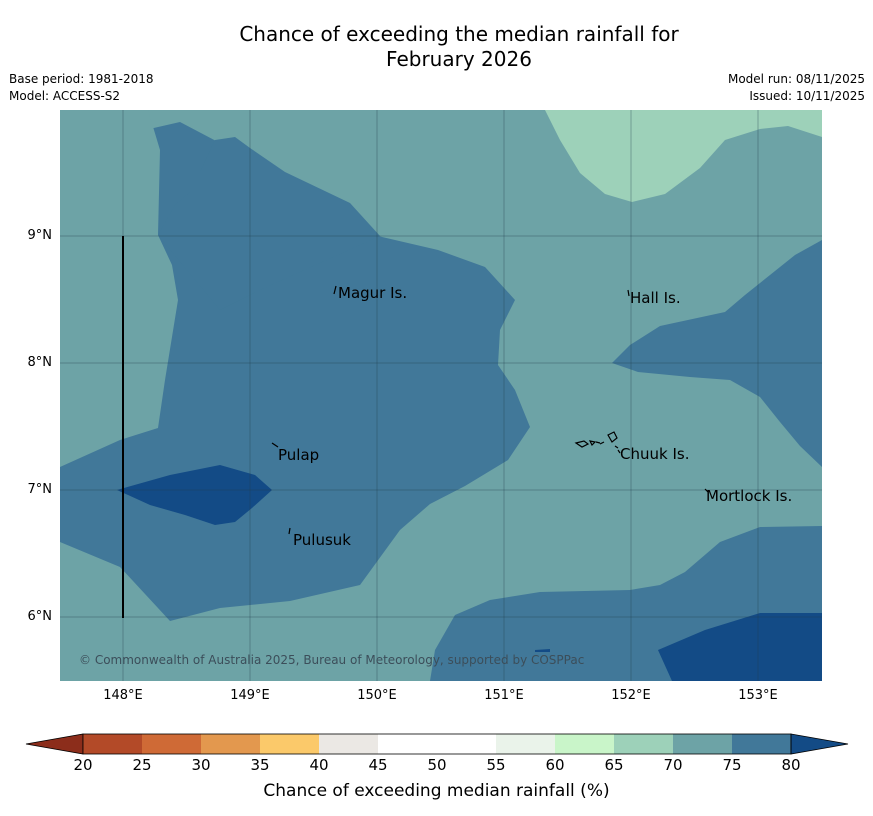 Image resolution: width=873 pixels, height=816 pixels. What do you see at coordinates (504, 695) in the screenshot?
I see `lon-tick-151: 151°E` at bounding box center [504, 695].